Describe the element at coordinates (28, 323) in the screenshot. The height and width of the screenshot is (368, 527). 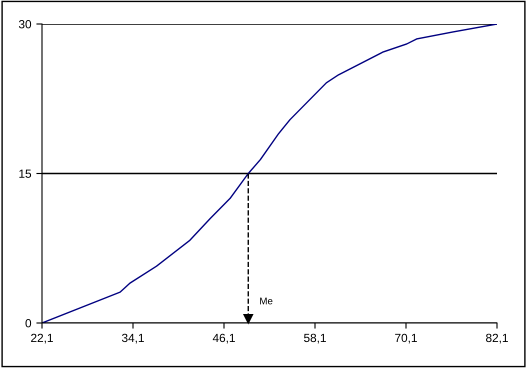
I see `y-tick-label: 0` at that location.